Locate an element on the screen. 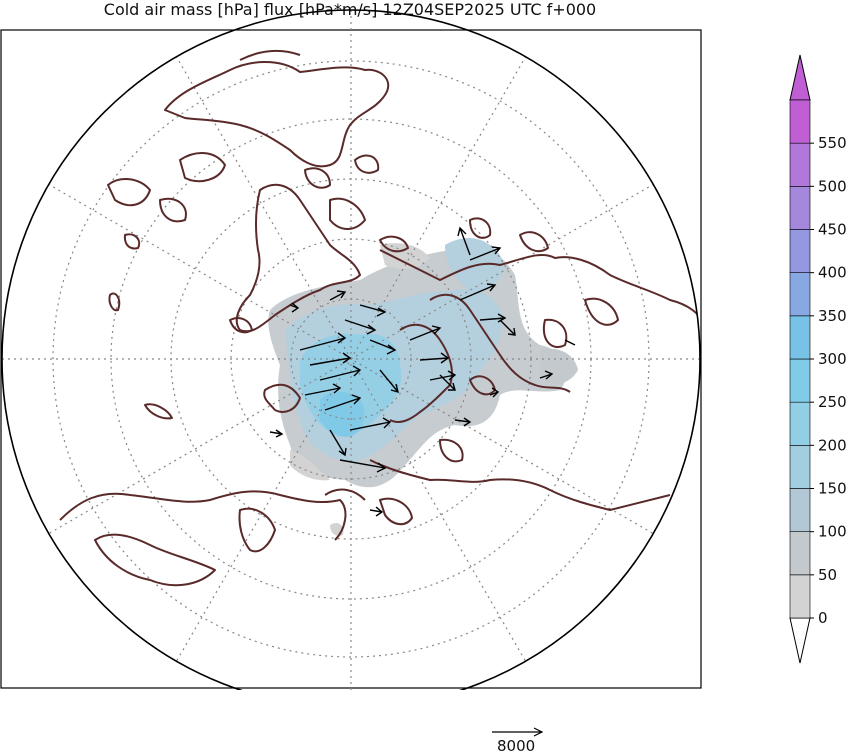 The width and height of the screenshot is (848, 755). colorbar-extension-max is located at coordinates (800, 77).